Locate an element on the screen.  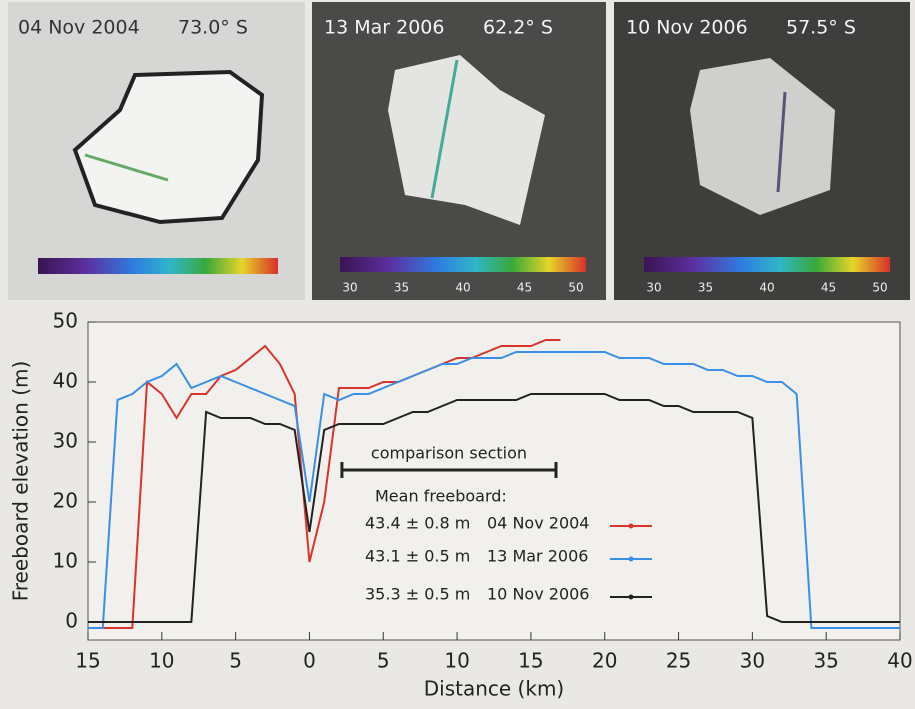
legend-stats: 35.3 ± 0.5 m is located at coordinates (417, 594).